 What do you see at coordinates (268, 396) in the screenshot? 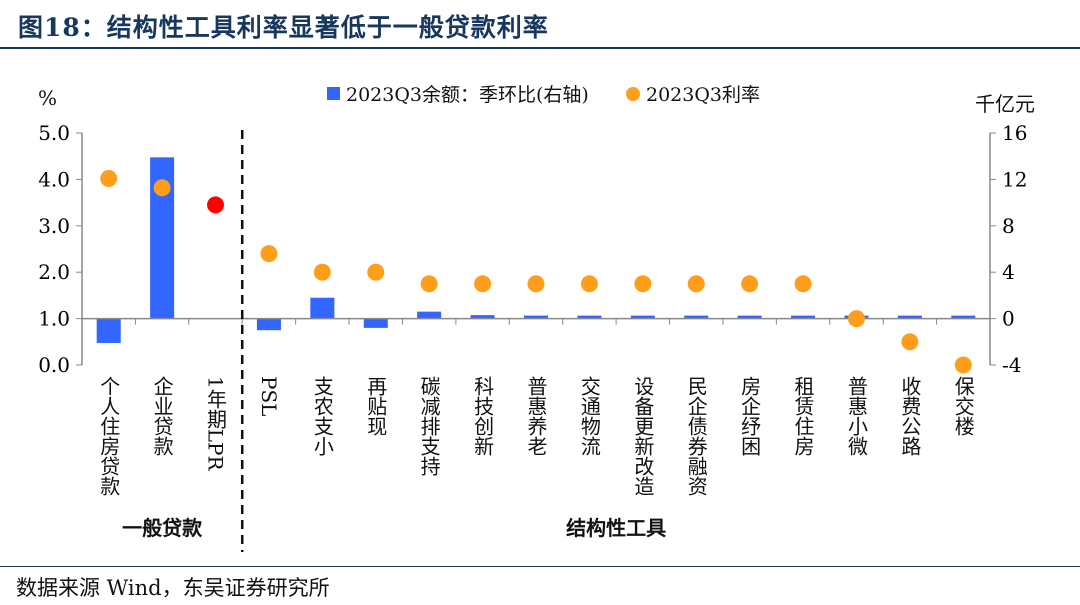
I see `category-label: PSL` at bounding box center [268, 396].